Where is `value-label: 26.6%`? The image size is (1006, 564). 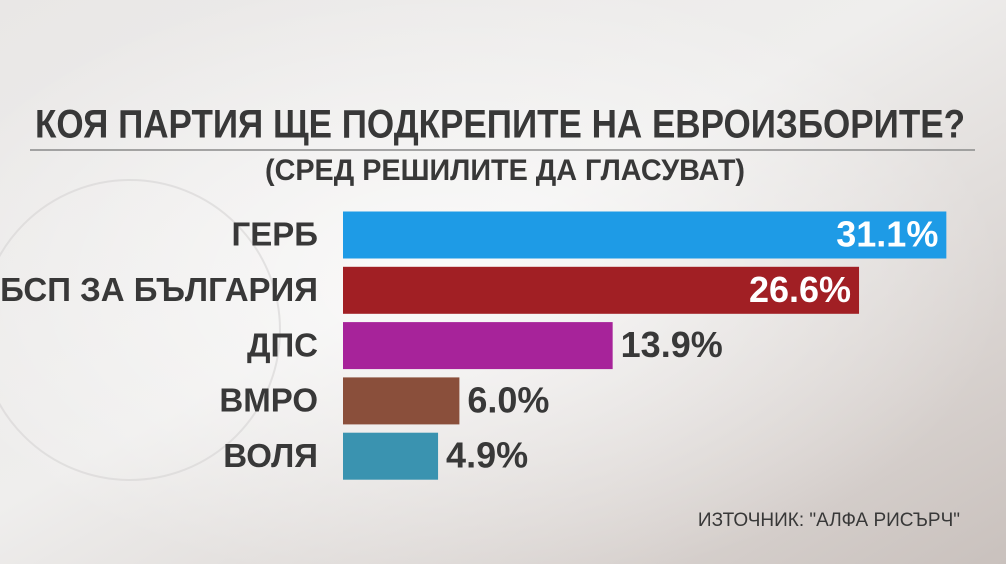
value-label: 26.6% is located at coordinates (800, 289).